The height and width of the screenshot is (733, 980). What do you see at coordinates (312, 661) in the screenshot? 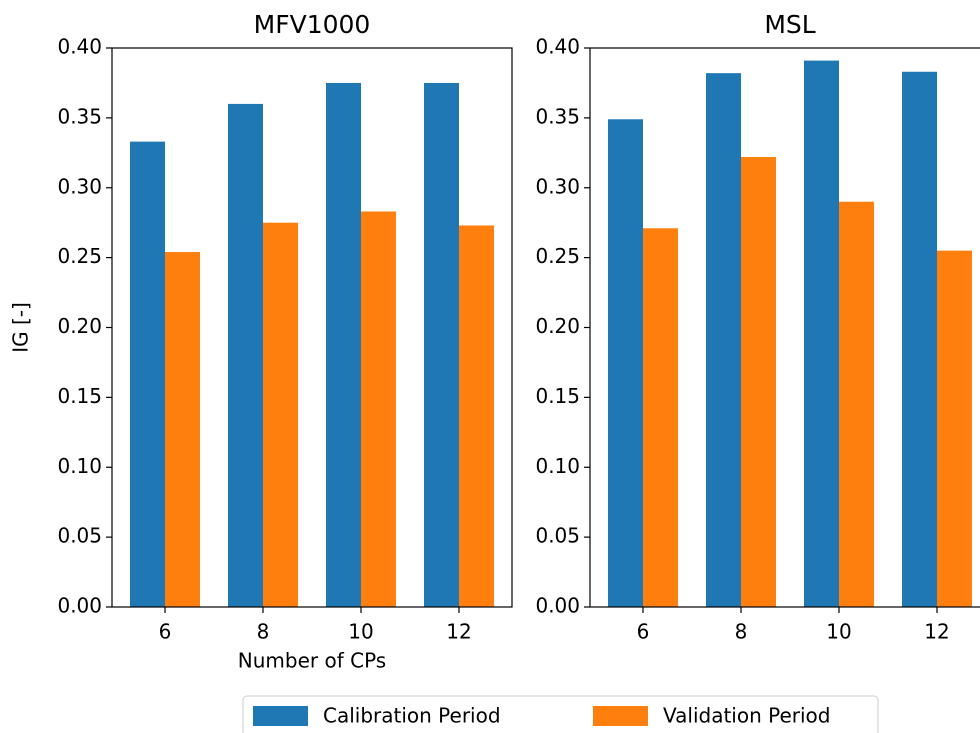
I see `x-axis-label: Number of CPs` at bounding box center [312, 661].